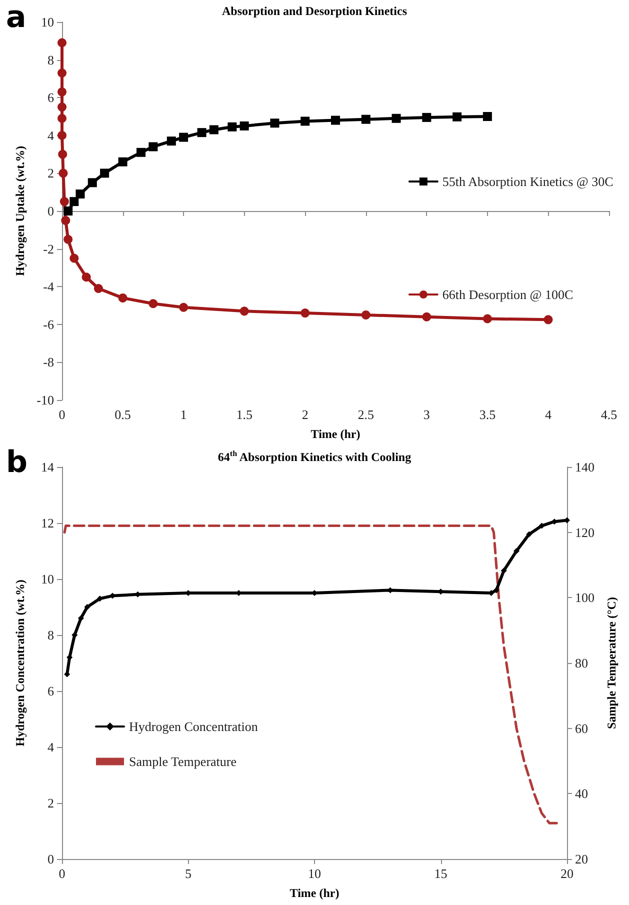 The height and width of the screenshot is (905, 629). What do you see at coordinates (183, 414) in the screenshot?
I see `x-tick-label: 1` at bounding box center [183, 414].